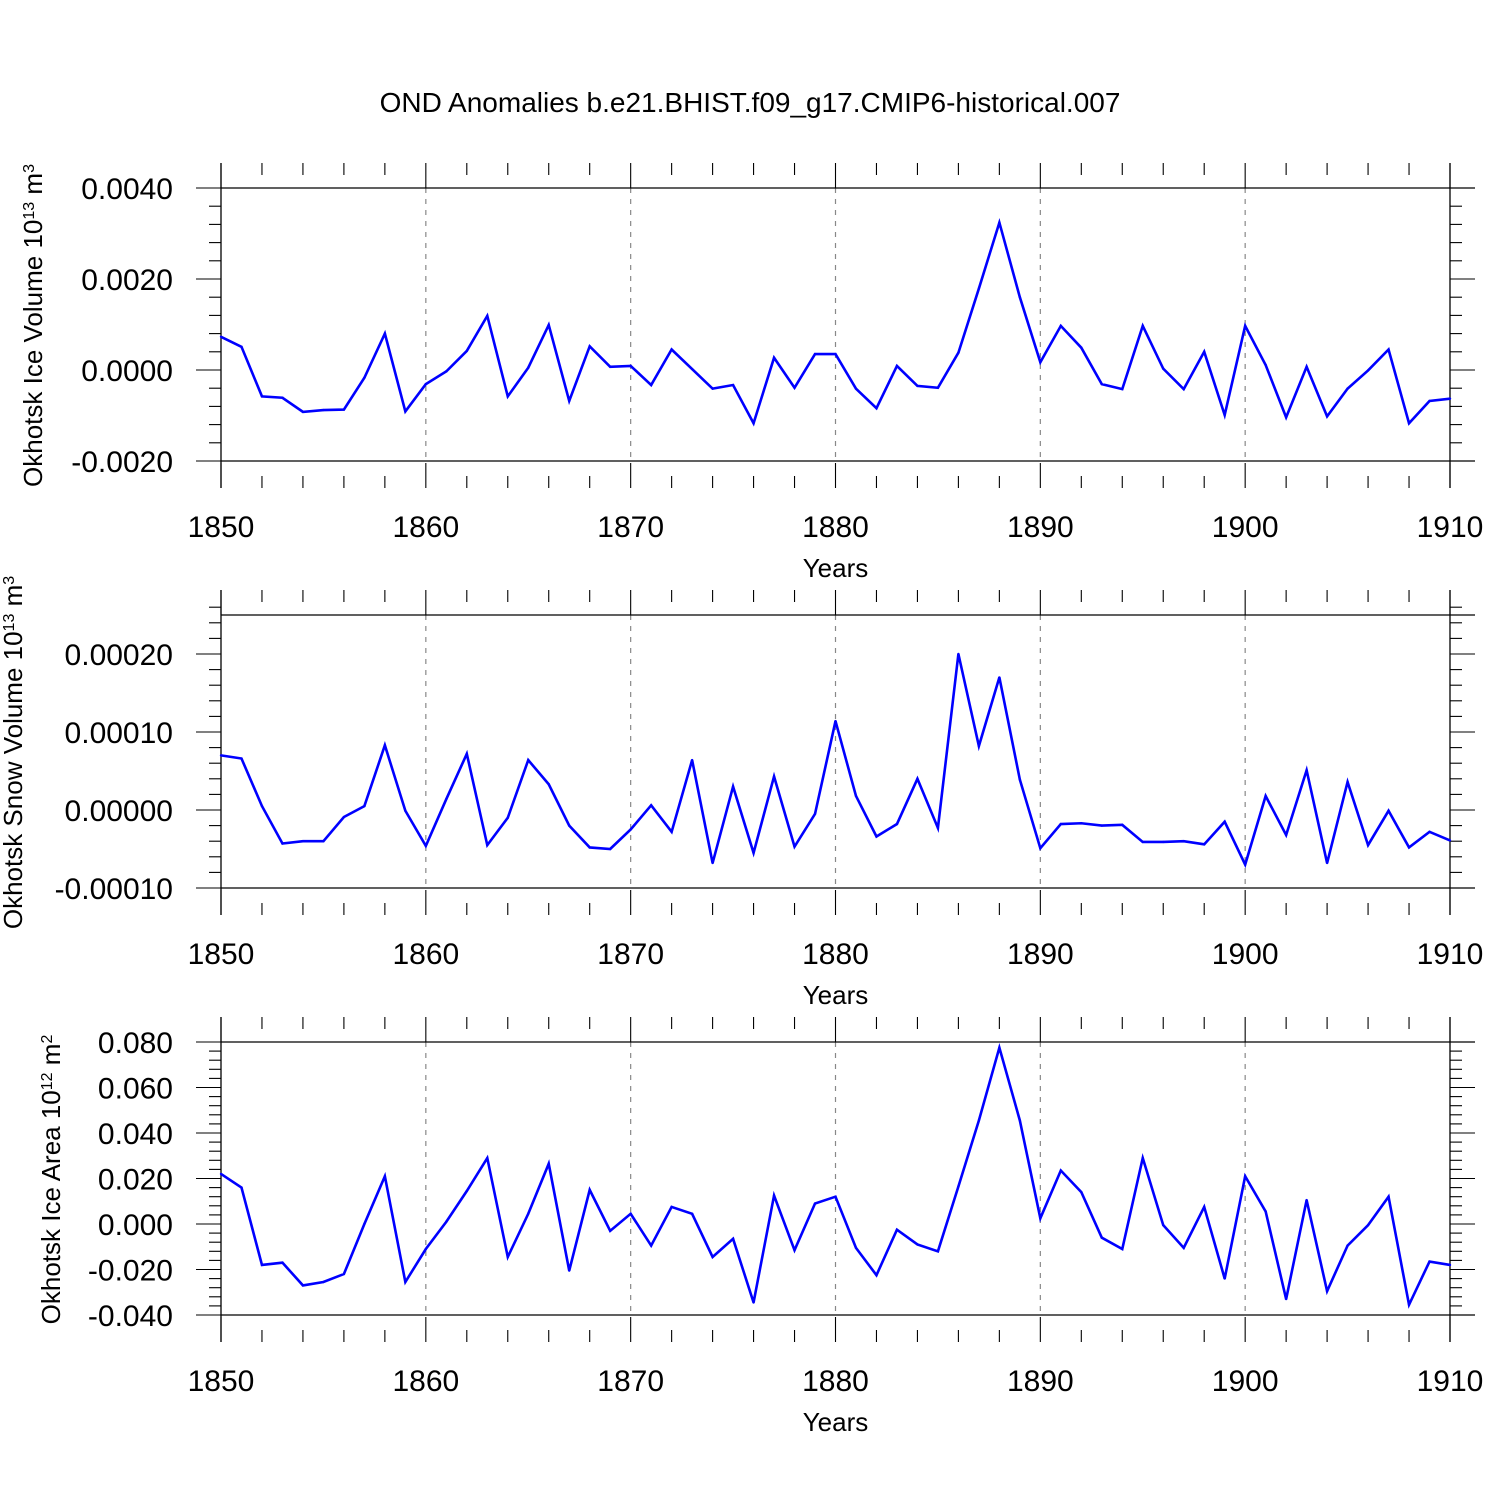 The image size is (1500, 1505). What do you see at coordinates (122, 462) in the screenshot?
I see `y-tick-label: -0.0020` at bounding box center [122, 462].